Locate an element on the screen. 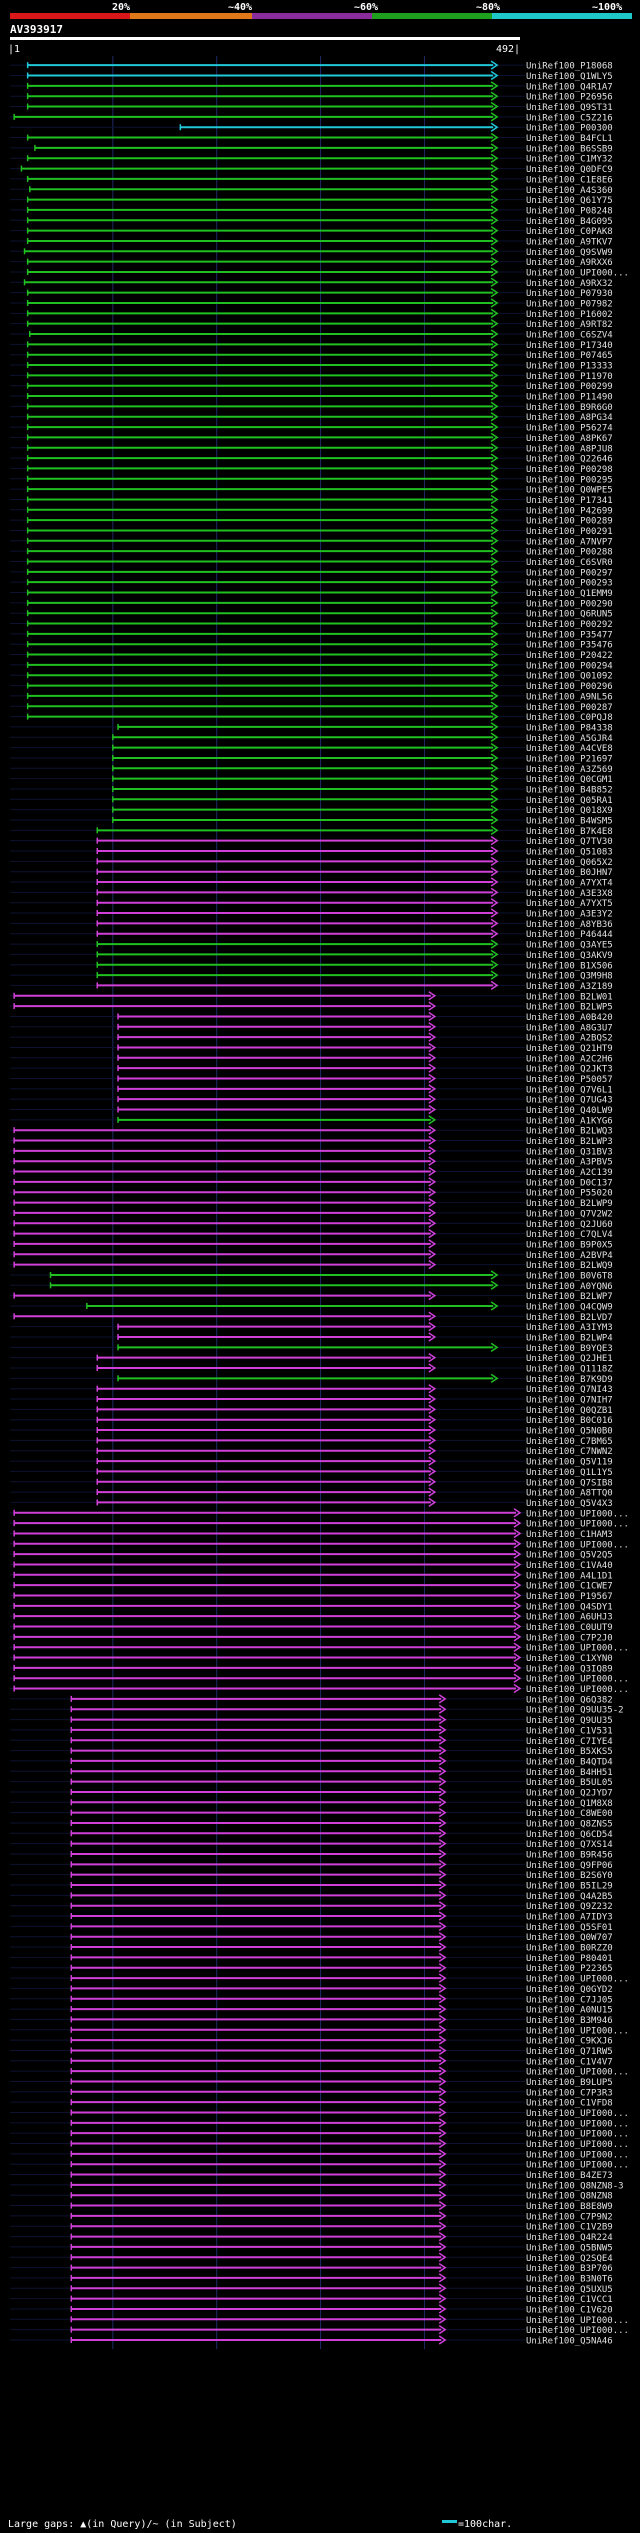 This screenshot has height=2533, width=640. row-label: UniRef100_C7P2J0 is located at coordinates (569, 1638).